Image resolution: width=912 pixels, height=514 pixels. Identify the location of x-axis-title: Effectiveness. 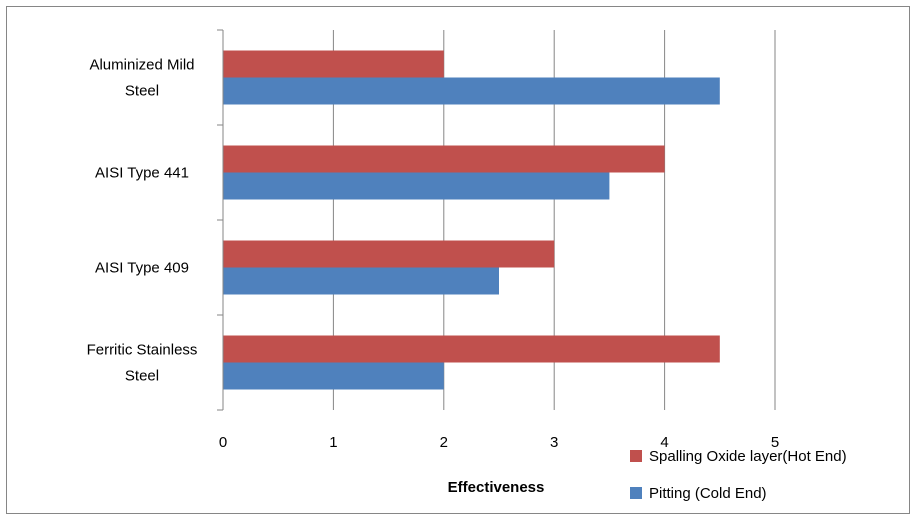
(496, 487).